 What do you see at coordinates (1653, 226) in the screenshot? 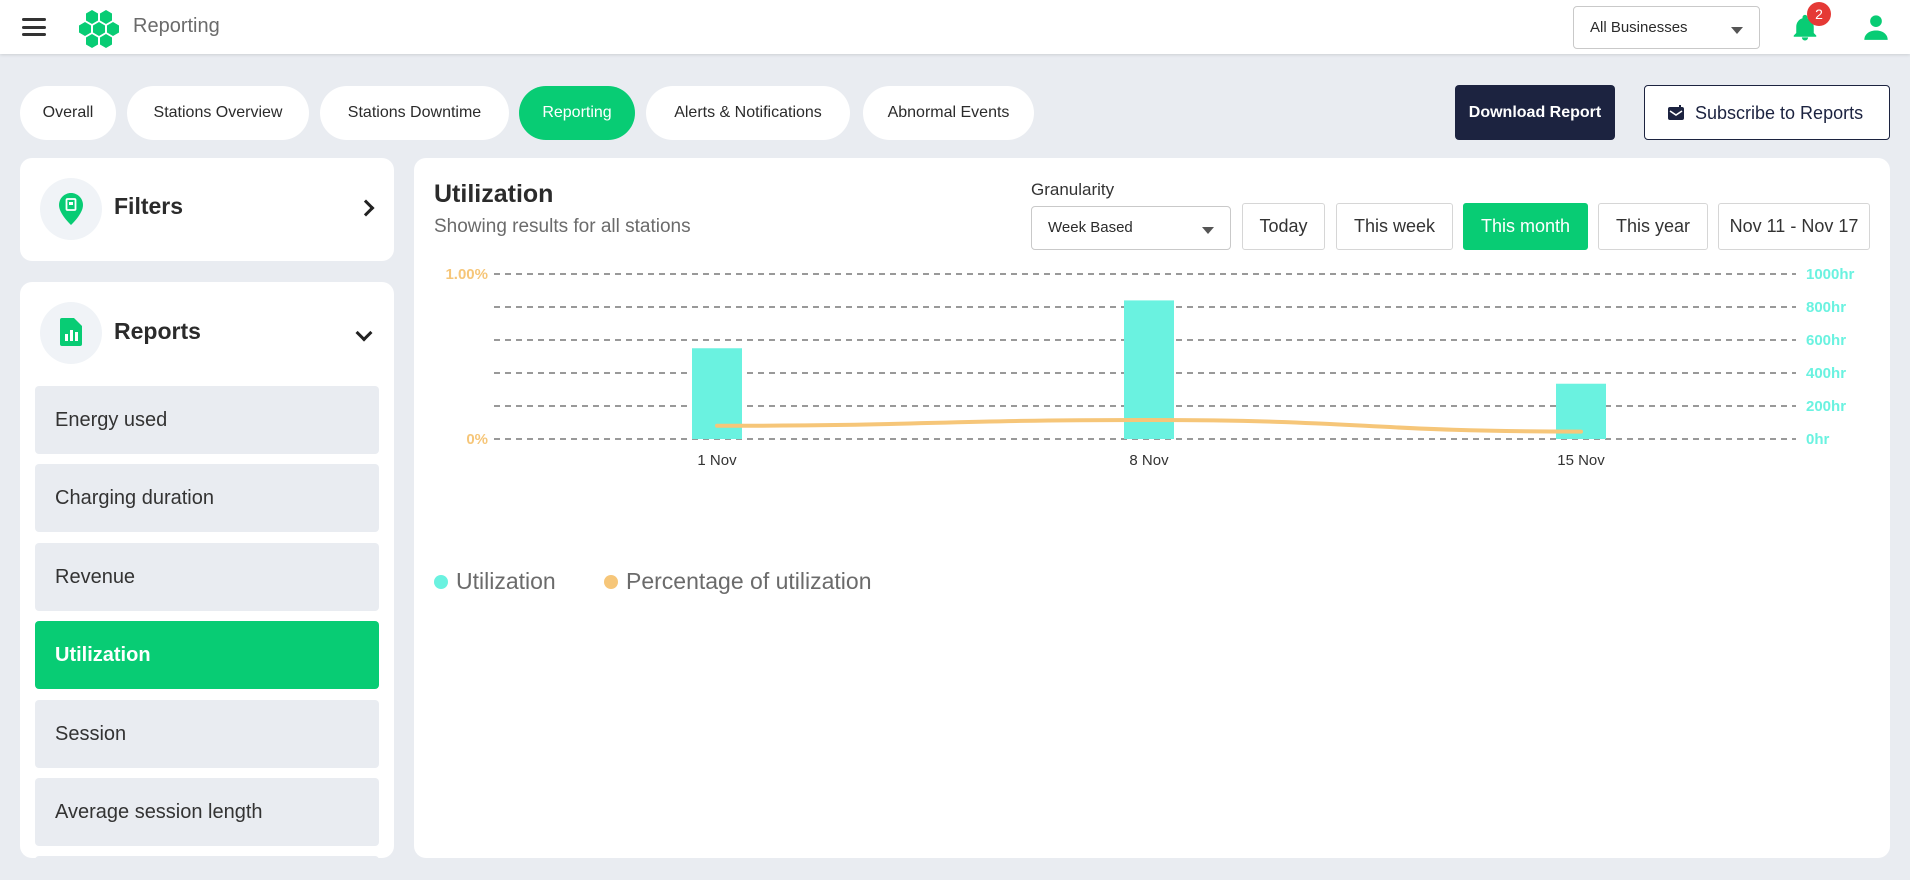
I see `range-this-year-button: This year` at bounding box center [1653, 226].